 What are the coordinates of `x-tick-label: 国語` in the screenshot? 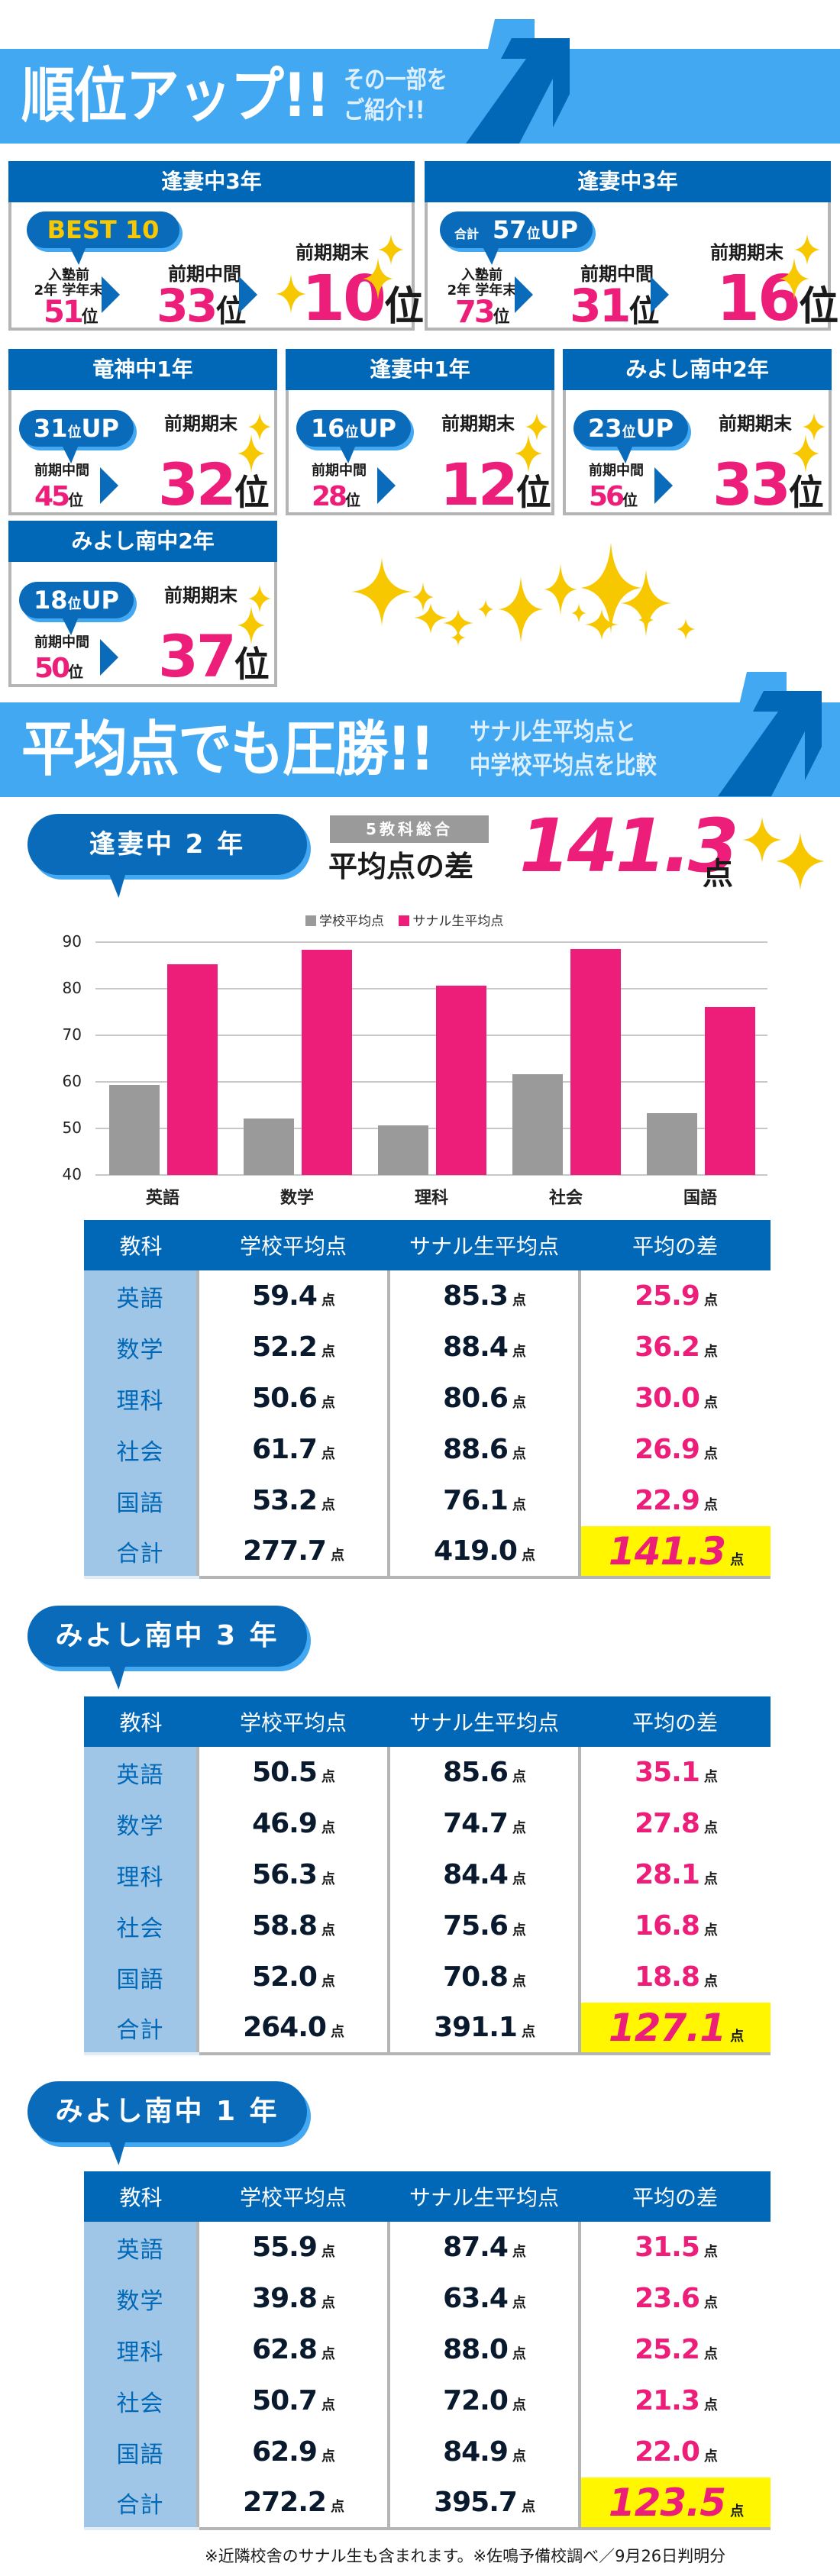 It's located at (700, 1198).